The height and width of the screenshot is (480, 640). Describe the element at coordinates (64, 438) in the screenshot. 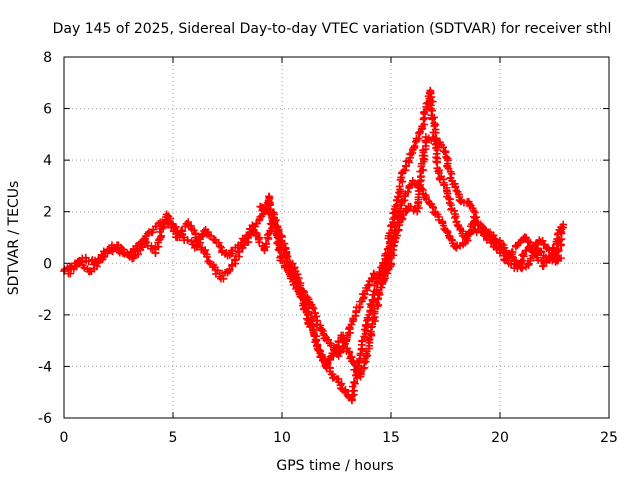

I see `x-tick-label: 0` at that location.